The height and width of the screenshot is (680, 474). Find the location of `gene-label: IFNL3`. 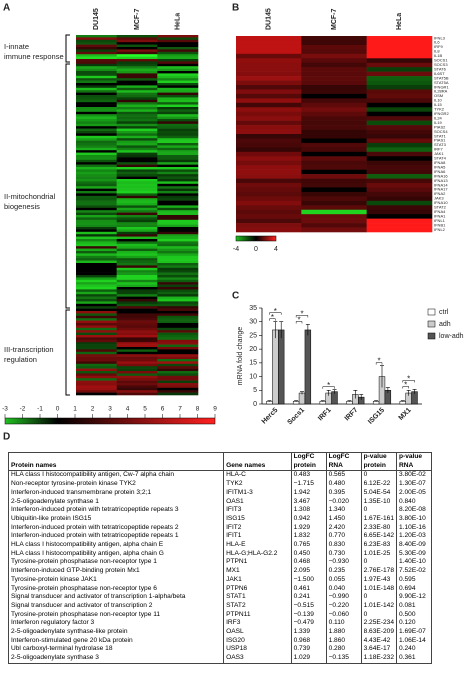

gene-label: IFNL3 is located at coordinates (440, 37).